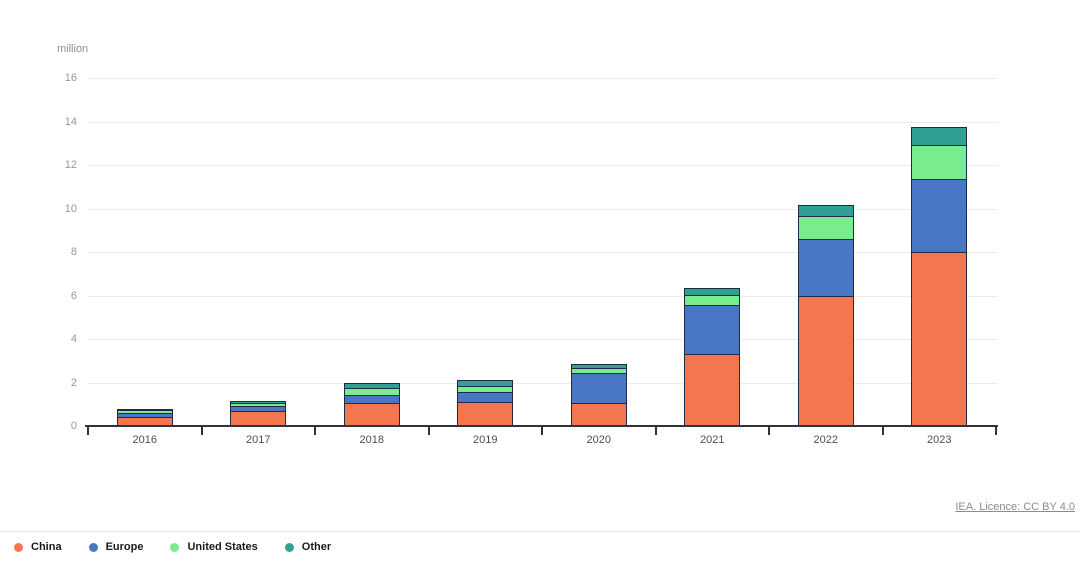 The width and height of the screenshot is (1080, 562). I want to click on y-axis-tick-label: 14, so click(70, 121).